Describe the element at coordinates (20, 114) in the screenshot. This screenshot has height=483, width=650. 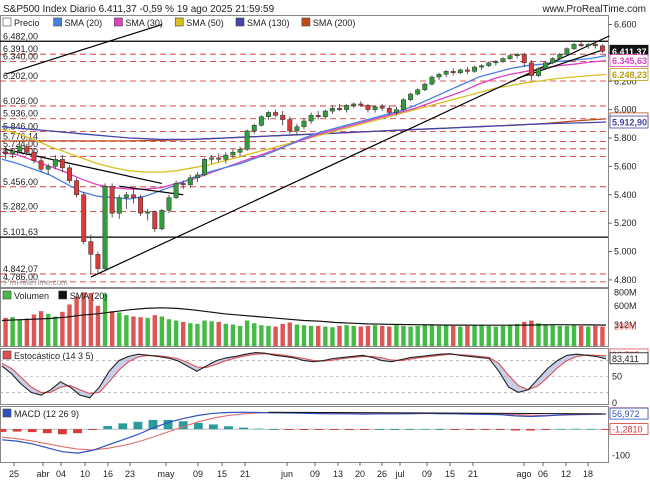
I see `price-level-label: 5.936,00` at that location.